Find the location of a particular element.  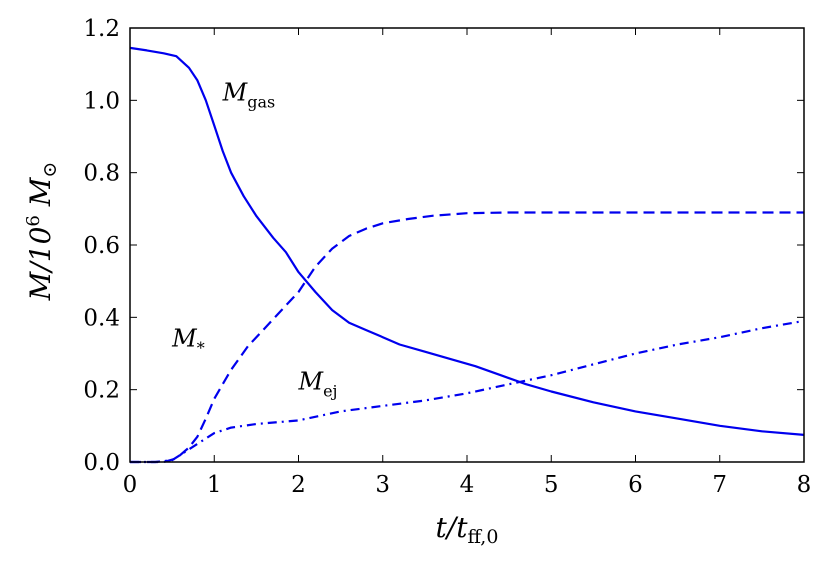

series-label: M* is located at coordinates (188, 340).